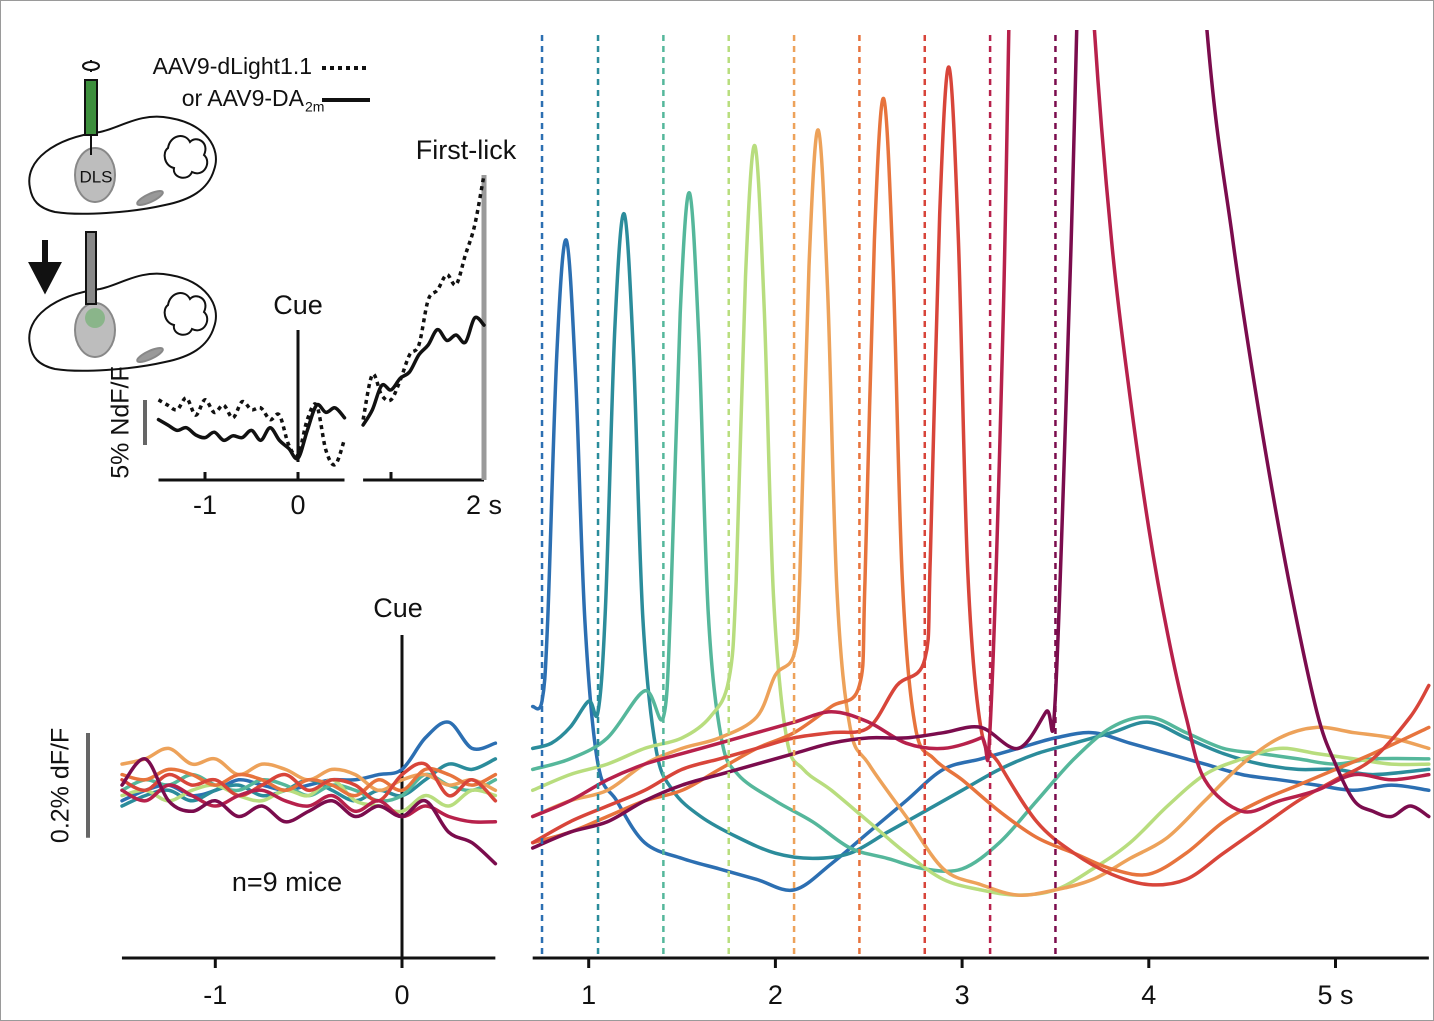 The height and width of the screenshot is (1021, 1434). What do you see at coordinates (1335, 995) in the screenshot?
I see `x-tick-label: 5 s` at bounding box center [1335, 995].